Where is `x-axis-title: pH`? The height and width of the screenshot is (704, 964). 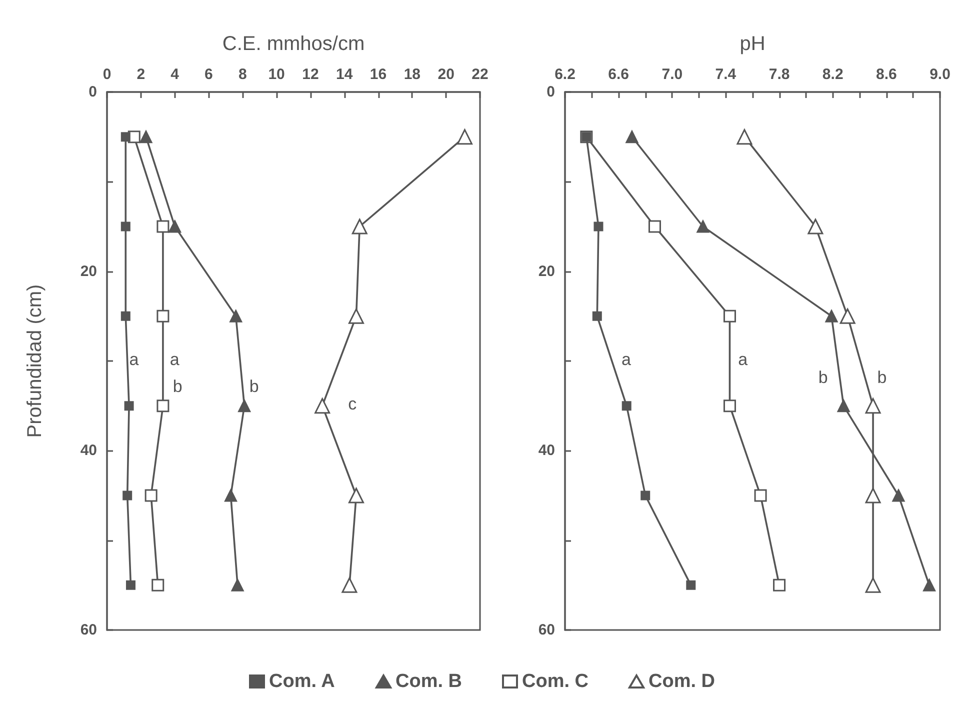
x-axis-title: pH is located at coordinates (753, 44).